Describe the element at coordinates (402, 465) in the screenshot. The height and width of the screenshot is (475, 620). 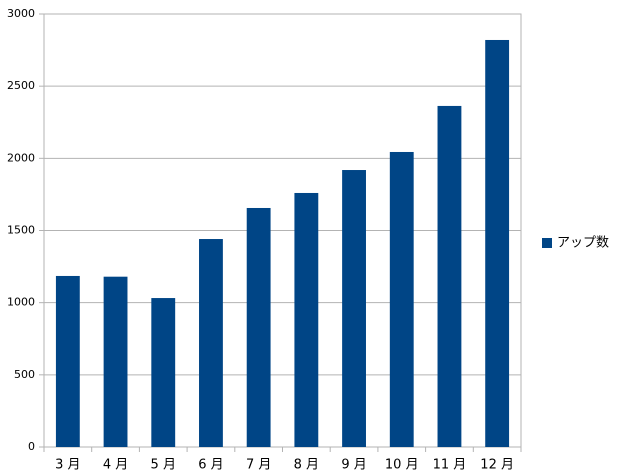
I see `x-tick-label: 10 月` at that location.